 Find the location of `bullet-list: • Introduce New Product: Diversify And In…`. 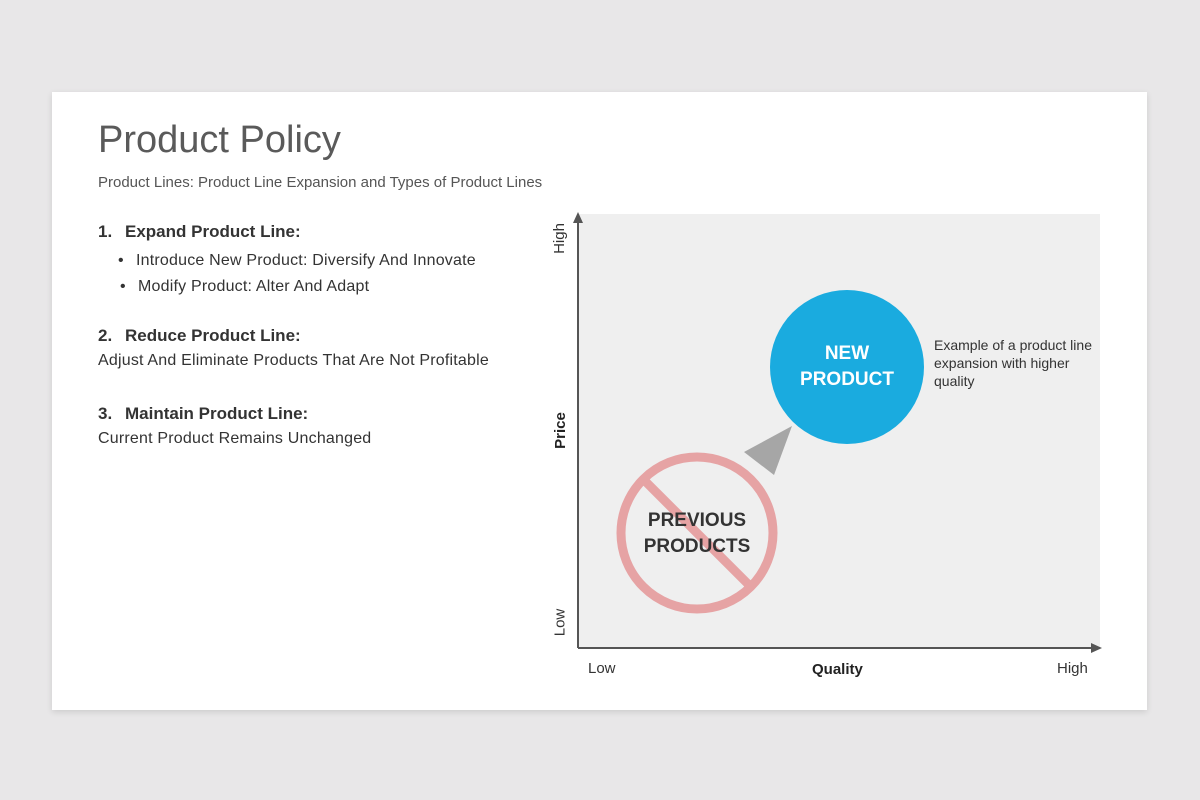

bullet-list: • Introduce New Product: Diversify And In… is located at coordinates (287, 274).